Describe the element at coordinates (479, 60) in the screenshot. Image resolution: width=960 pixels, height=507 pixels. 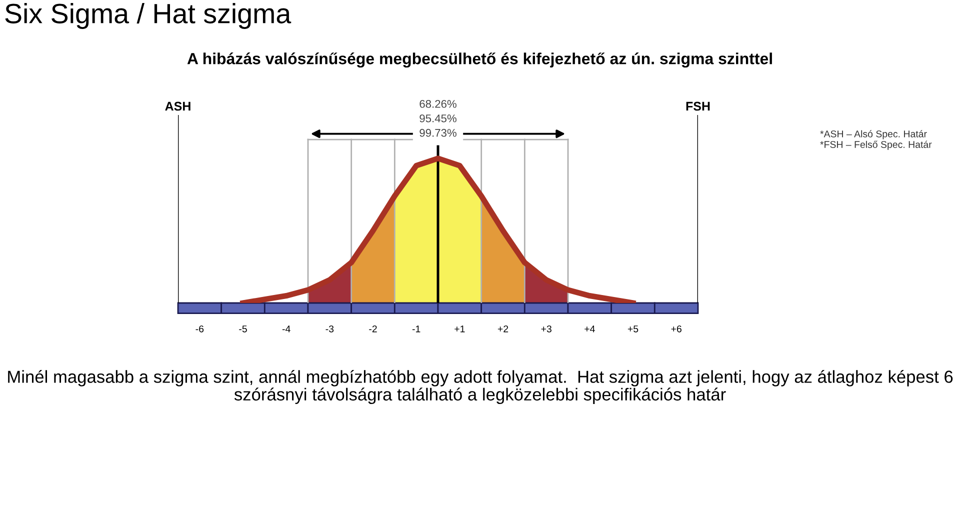
I see `chart-subtitle: A hibázás valószínűsége megbecsülhető és kifejezhető az ún. szigma szinttel` at that location.